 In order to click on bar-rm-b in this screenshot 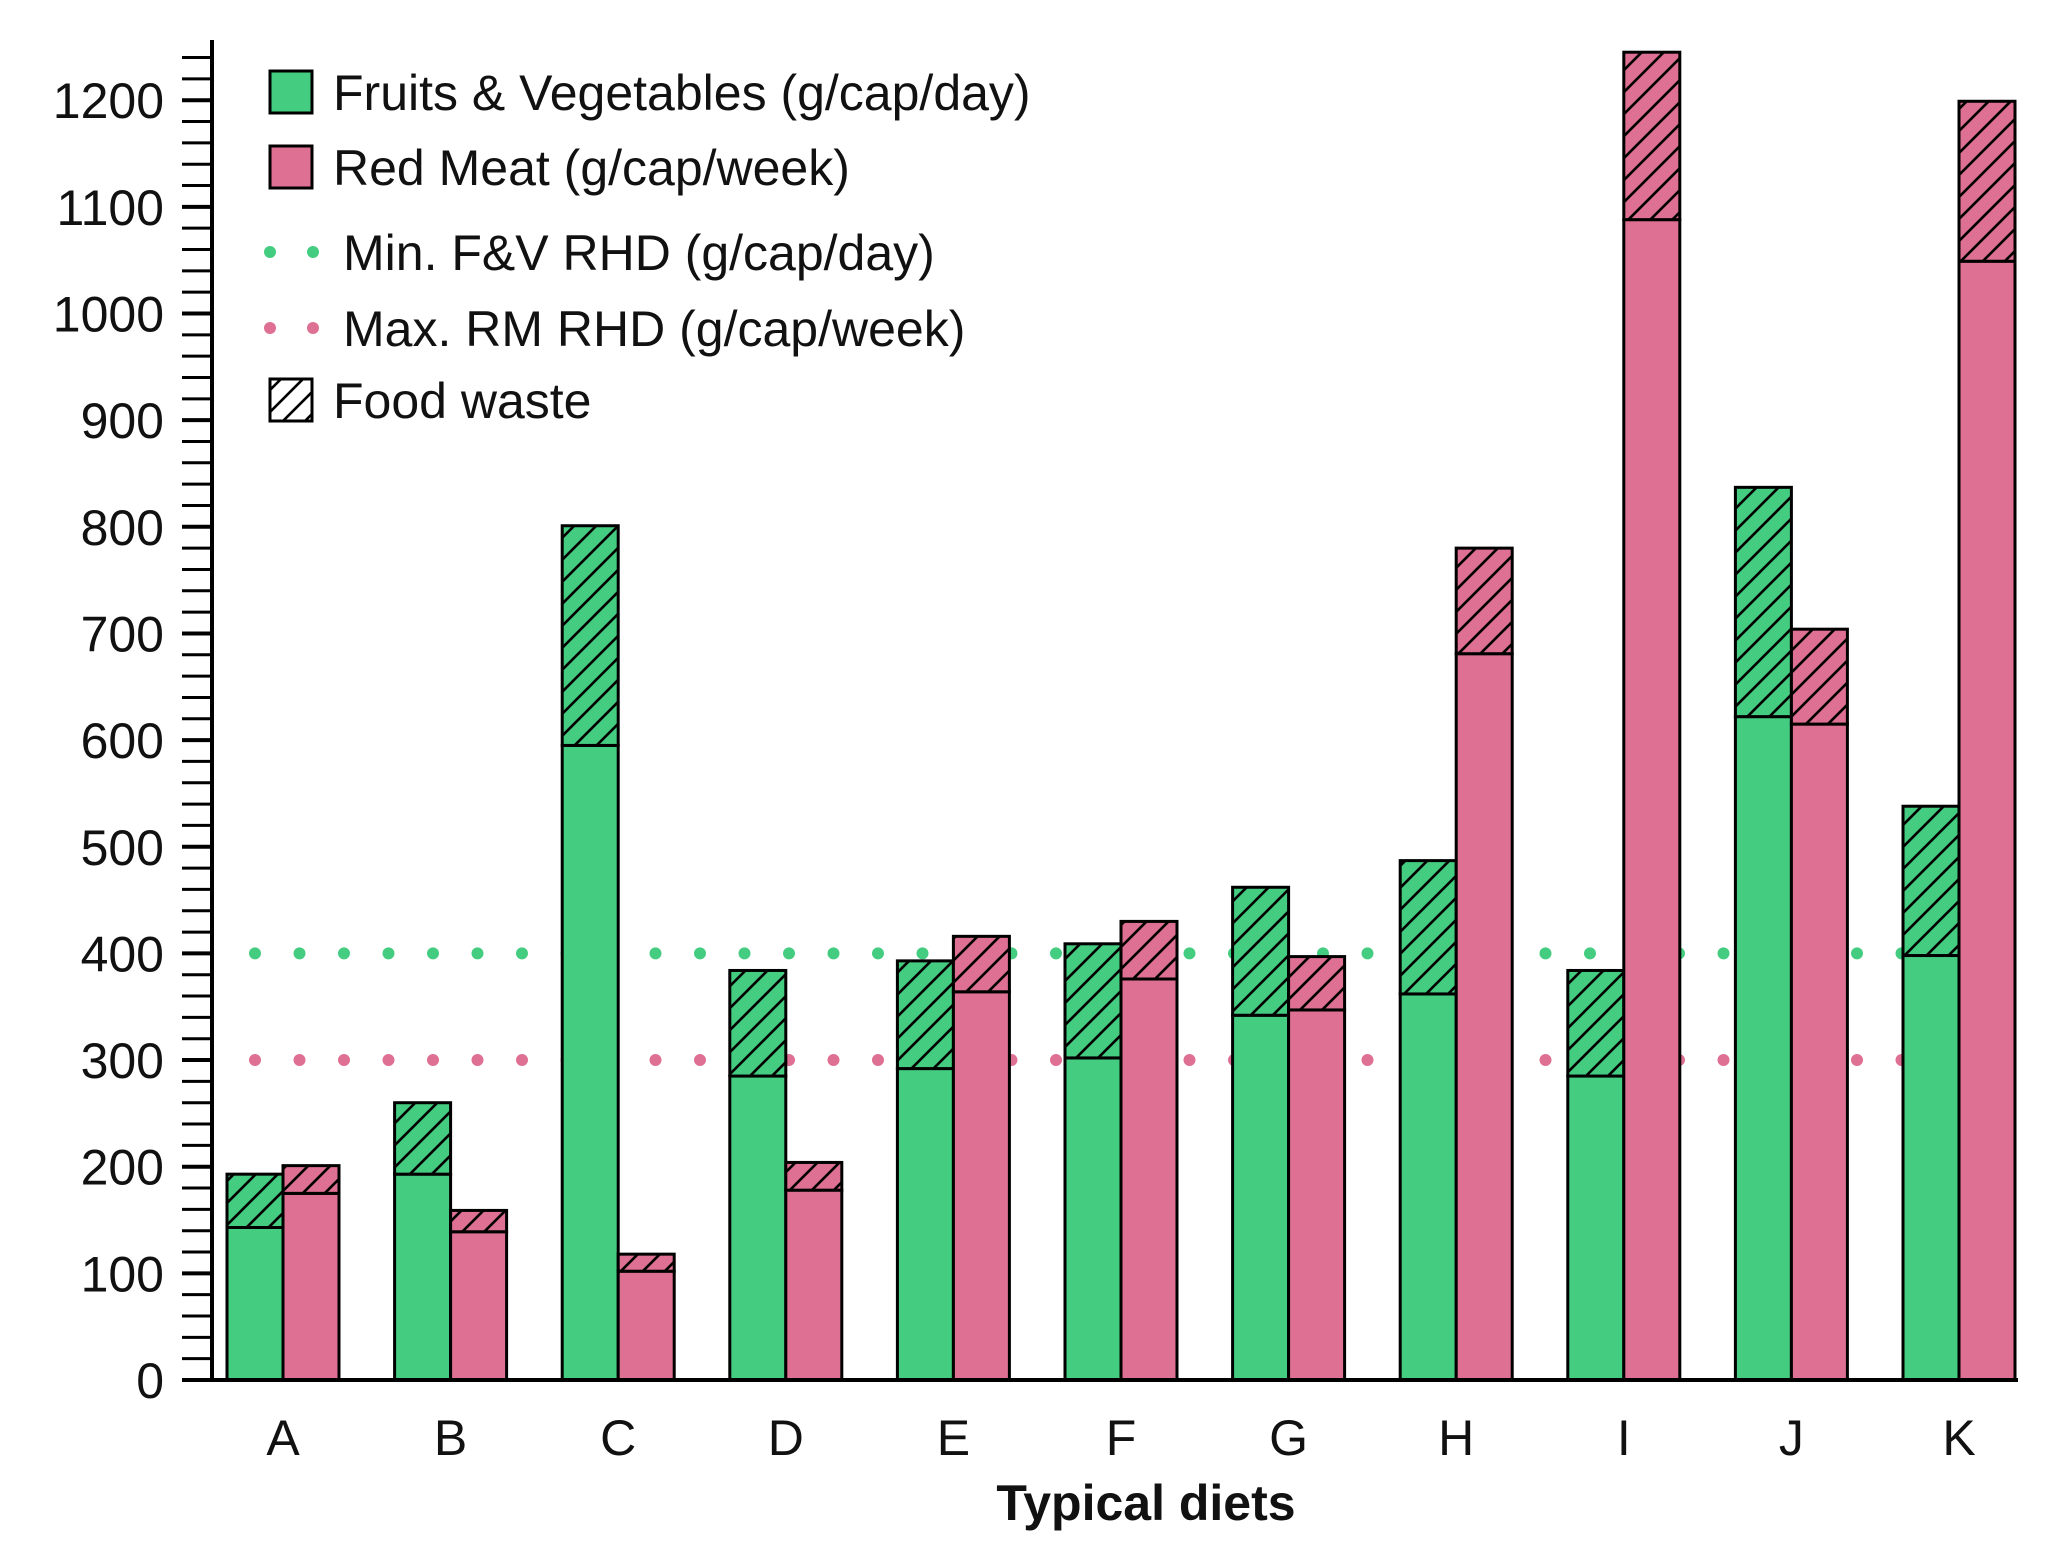, I will do `click(479, 1295)`.